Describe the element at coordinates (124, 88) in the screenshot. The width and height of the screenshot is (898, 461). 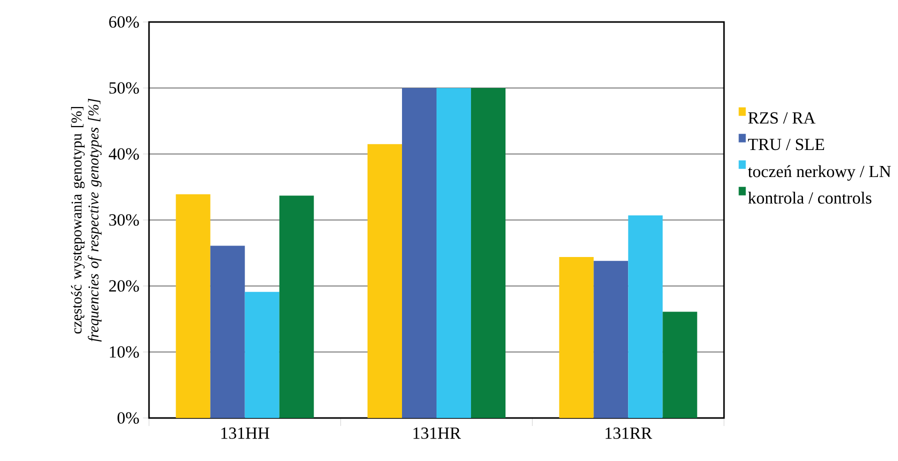
I see `y-tick-label: 50%` at that location.